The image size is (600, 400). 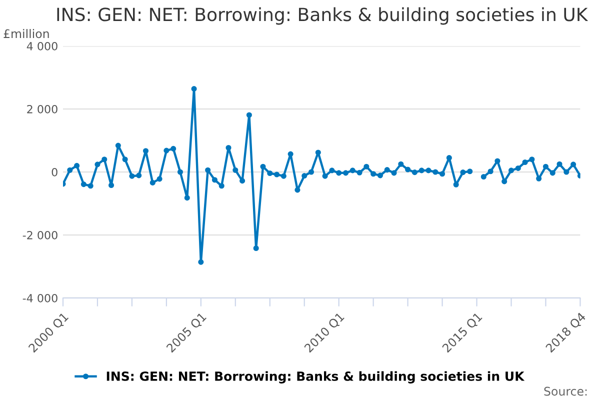 I want to click on y-tick-label: 2 000, so click(x=42, y=109).